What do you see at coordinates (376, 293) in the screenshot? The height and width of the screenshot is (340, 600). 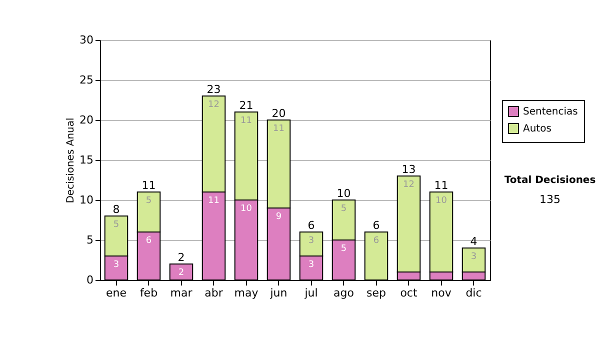 I see `x-tick-label: sep` at bounding box center [376, 293].